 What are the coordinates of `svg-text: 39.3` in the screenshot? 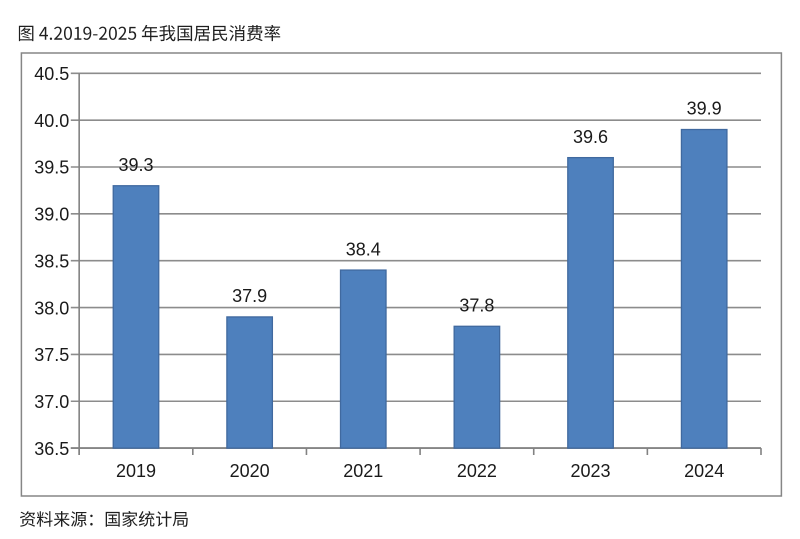 It's located at (135, 165).